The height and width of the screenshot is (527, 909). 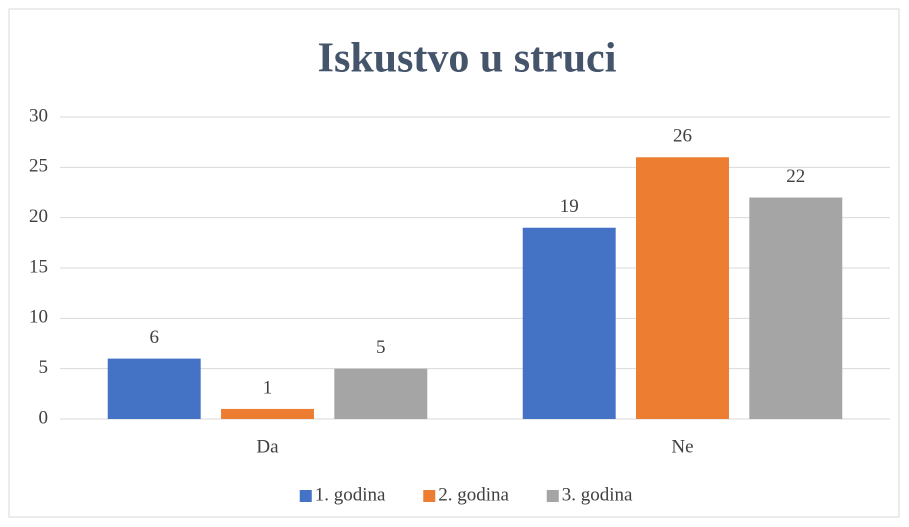 I want to click on legend-label: 3. godina, so click(x=597, y=494).